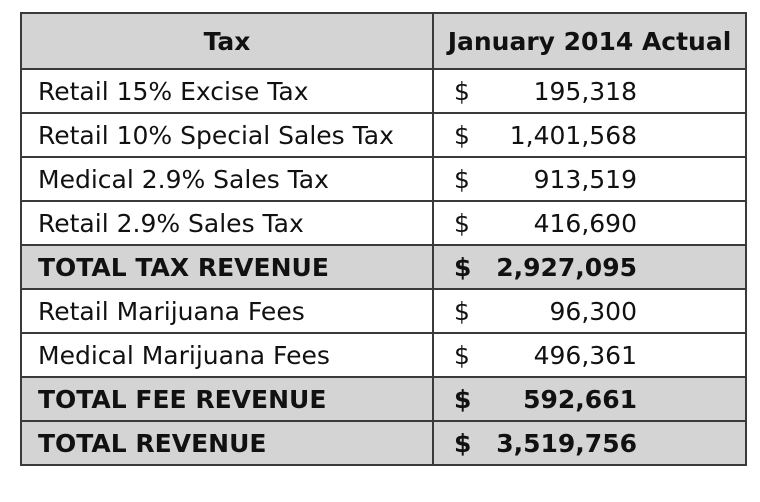 This screenshot has height=502, width=760. I want to click on row-label: TOTAL FEE REVENUE, so click(227, 399).